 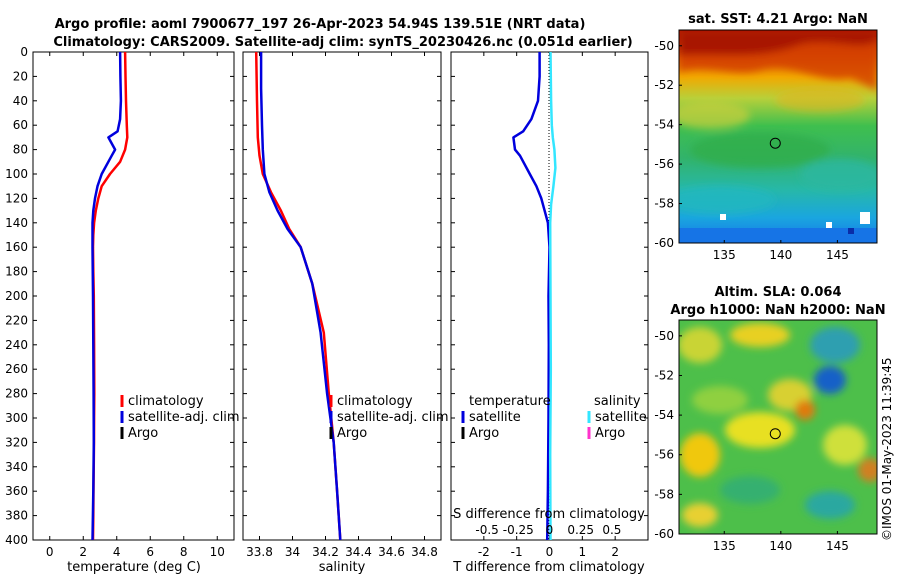 I want to click on temperature-profile-lines, so click(x=110, y=296).